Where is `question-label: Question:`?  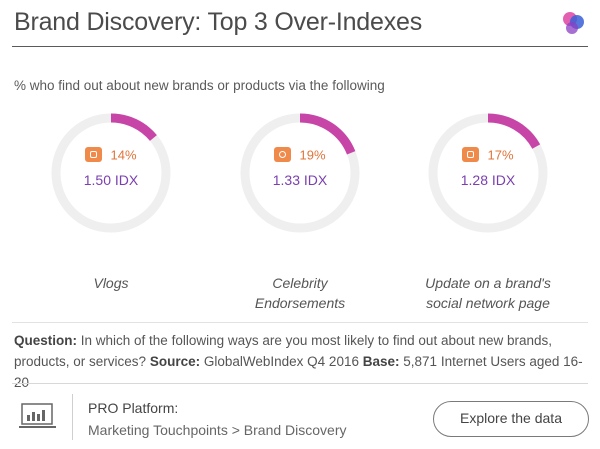 question-label: Question: is located at coordinates (45, 340).